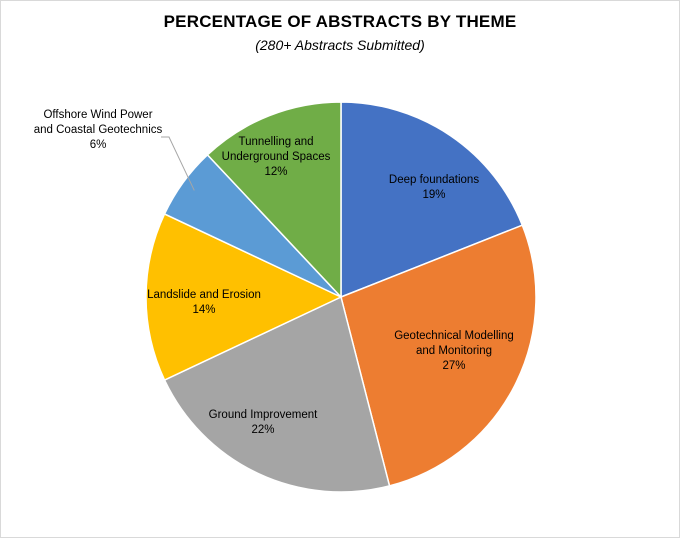 The width and height of the screenshot is (680, 538). What do you see at coordinates (263, 422) in the screenshot?
I see `data-label-ground-improvement: Ground Improvement 22%` at bounding box center [263, 422].